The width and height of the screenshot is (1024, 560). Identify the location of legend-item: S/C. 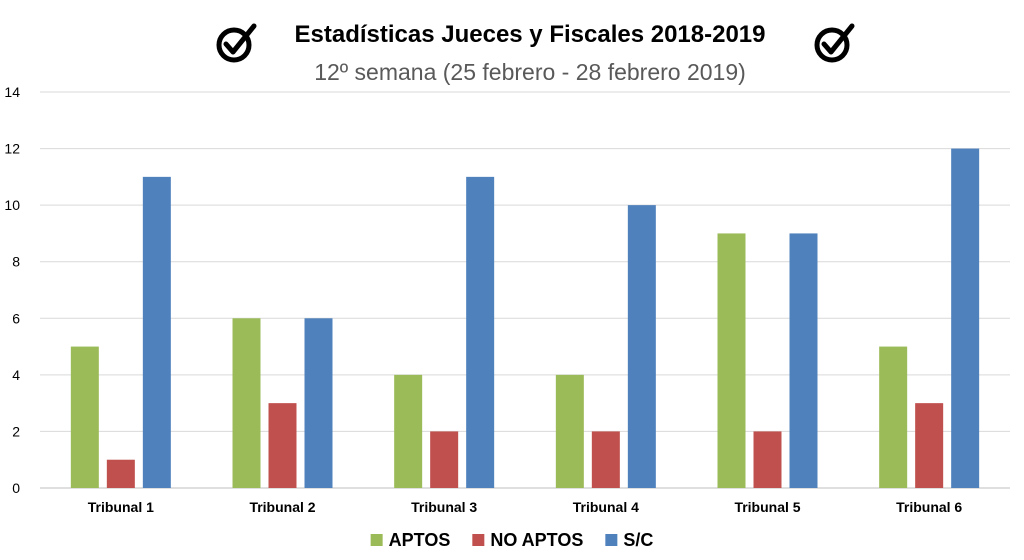
(629, 540).